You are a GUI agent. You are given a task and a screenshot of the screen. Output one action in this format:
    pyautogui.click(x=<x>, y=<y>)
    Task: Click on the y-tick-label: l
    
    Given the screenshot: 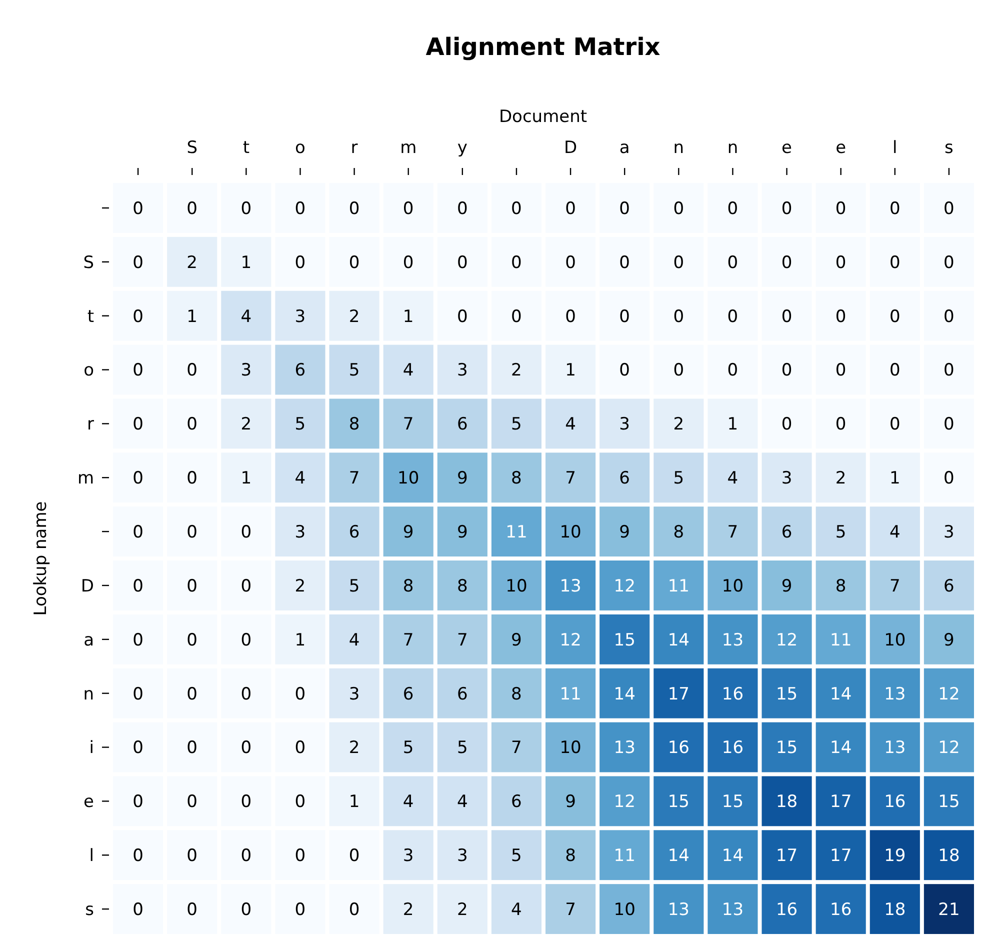 What is the action you would take?
    pyautogui.click(x=91, y=856)
    